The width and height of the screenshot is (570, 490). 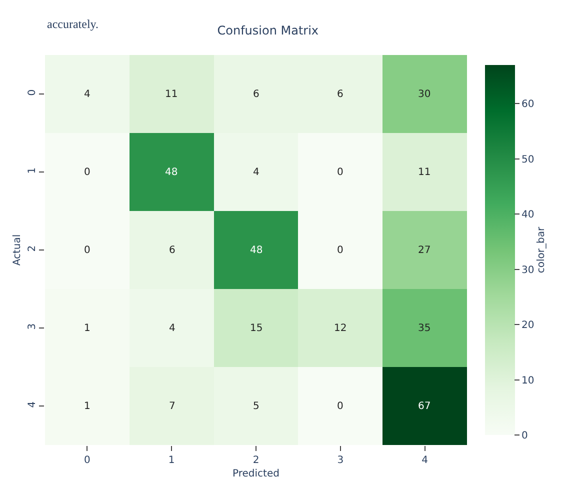 What do you see at coordinates (32, 404) in the screenshot?
I see `y-tick-label: 4` at bounding box center [32, 404].